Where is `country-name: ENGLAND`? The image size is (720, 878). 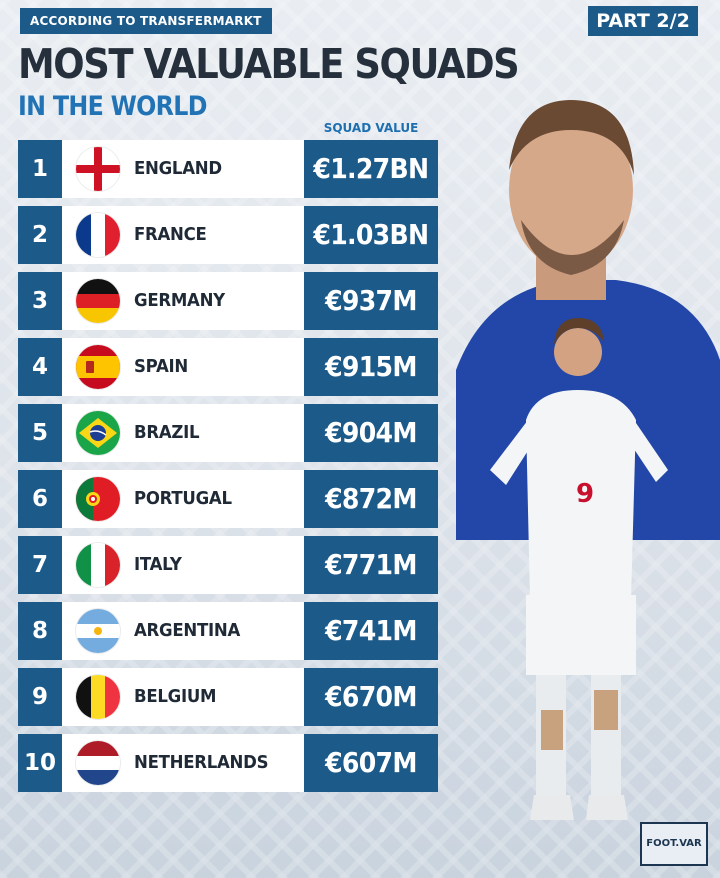 country-name: ENGLAND is located at coordinates (178, 168).